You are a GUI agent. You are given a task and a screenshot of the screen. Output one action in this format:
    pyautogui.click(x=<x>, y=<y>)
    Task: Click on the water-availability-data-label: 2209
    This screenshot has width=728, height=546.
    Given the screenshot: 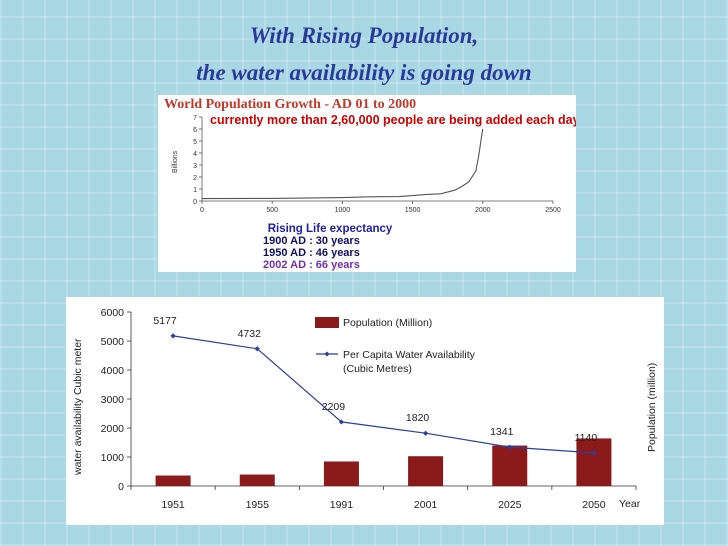 What is the action you would take?
    pyautogui.click(x=334, y=407)
    